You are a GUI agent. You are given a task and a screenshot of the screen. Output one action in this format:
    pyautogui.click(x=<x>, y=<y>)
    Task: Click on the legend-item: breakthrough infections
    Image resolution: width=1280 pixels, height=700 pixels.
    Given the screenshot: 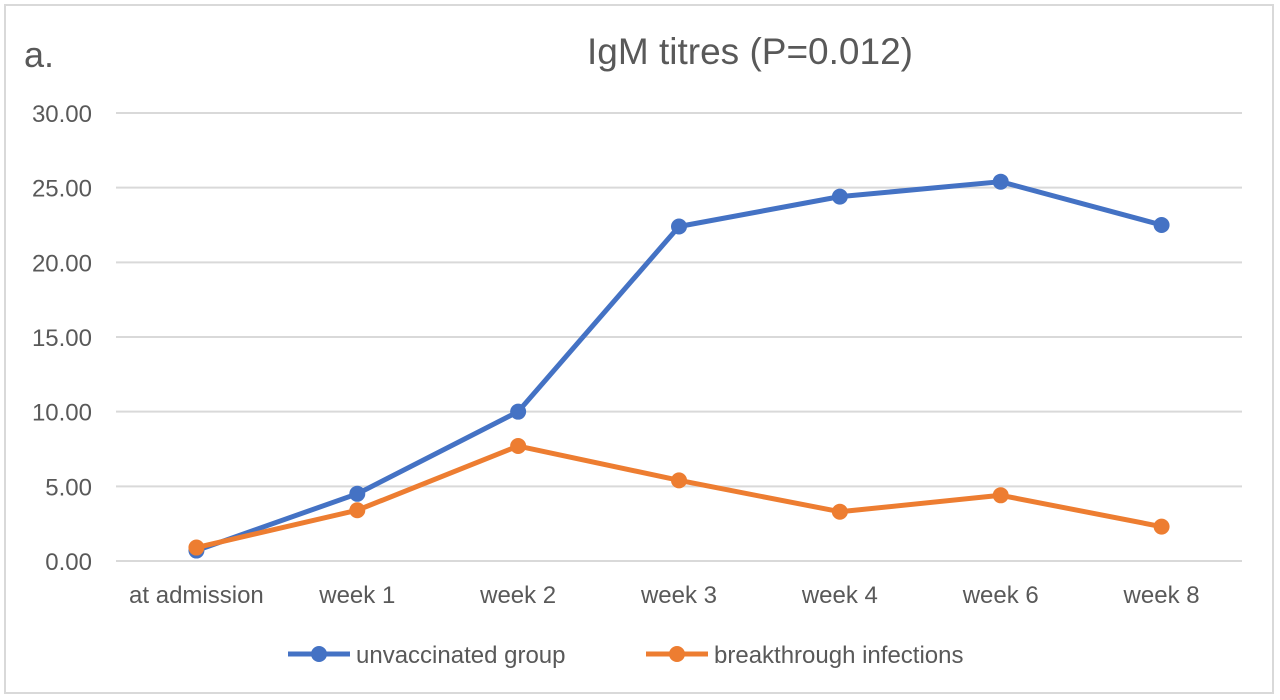 What is the action you would take?
    pyautogui.click(x=805, y=655)
    